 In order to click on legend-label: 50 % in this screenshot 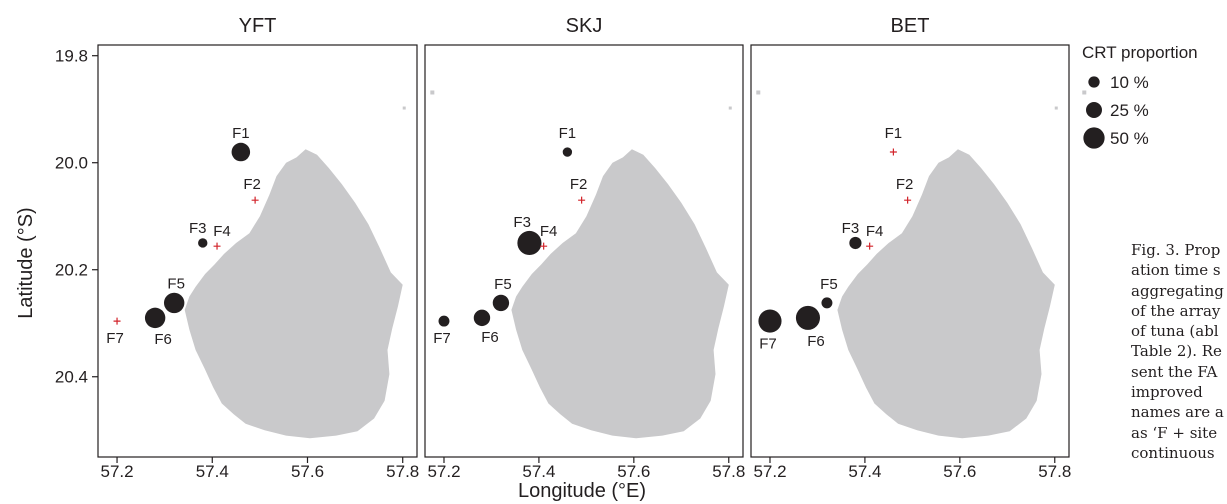, I will do `click(1129, 138)`.